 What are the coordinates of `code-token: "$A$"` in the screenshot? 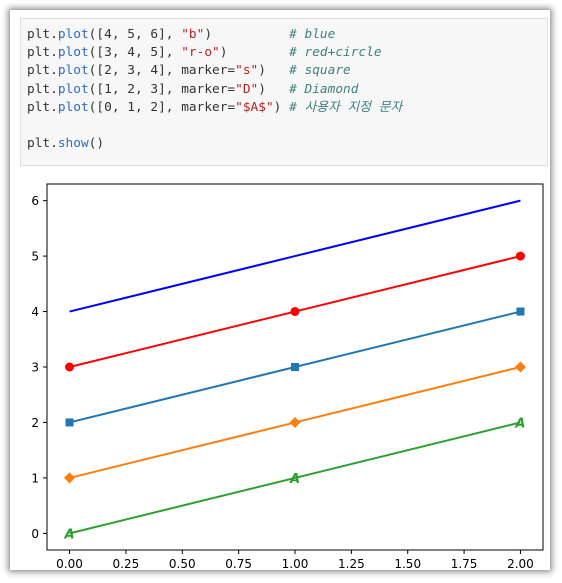 It's located at (254, 107).